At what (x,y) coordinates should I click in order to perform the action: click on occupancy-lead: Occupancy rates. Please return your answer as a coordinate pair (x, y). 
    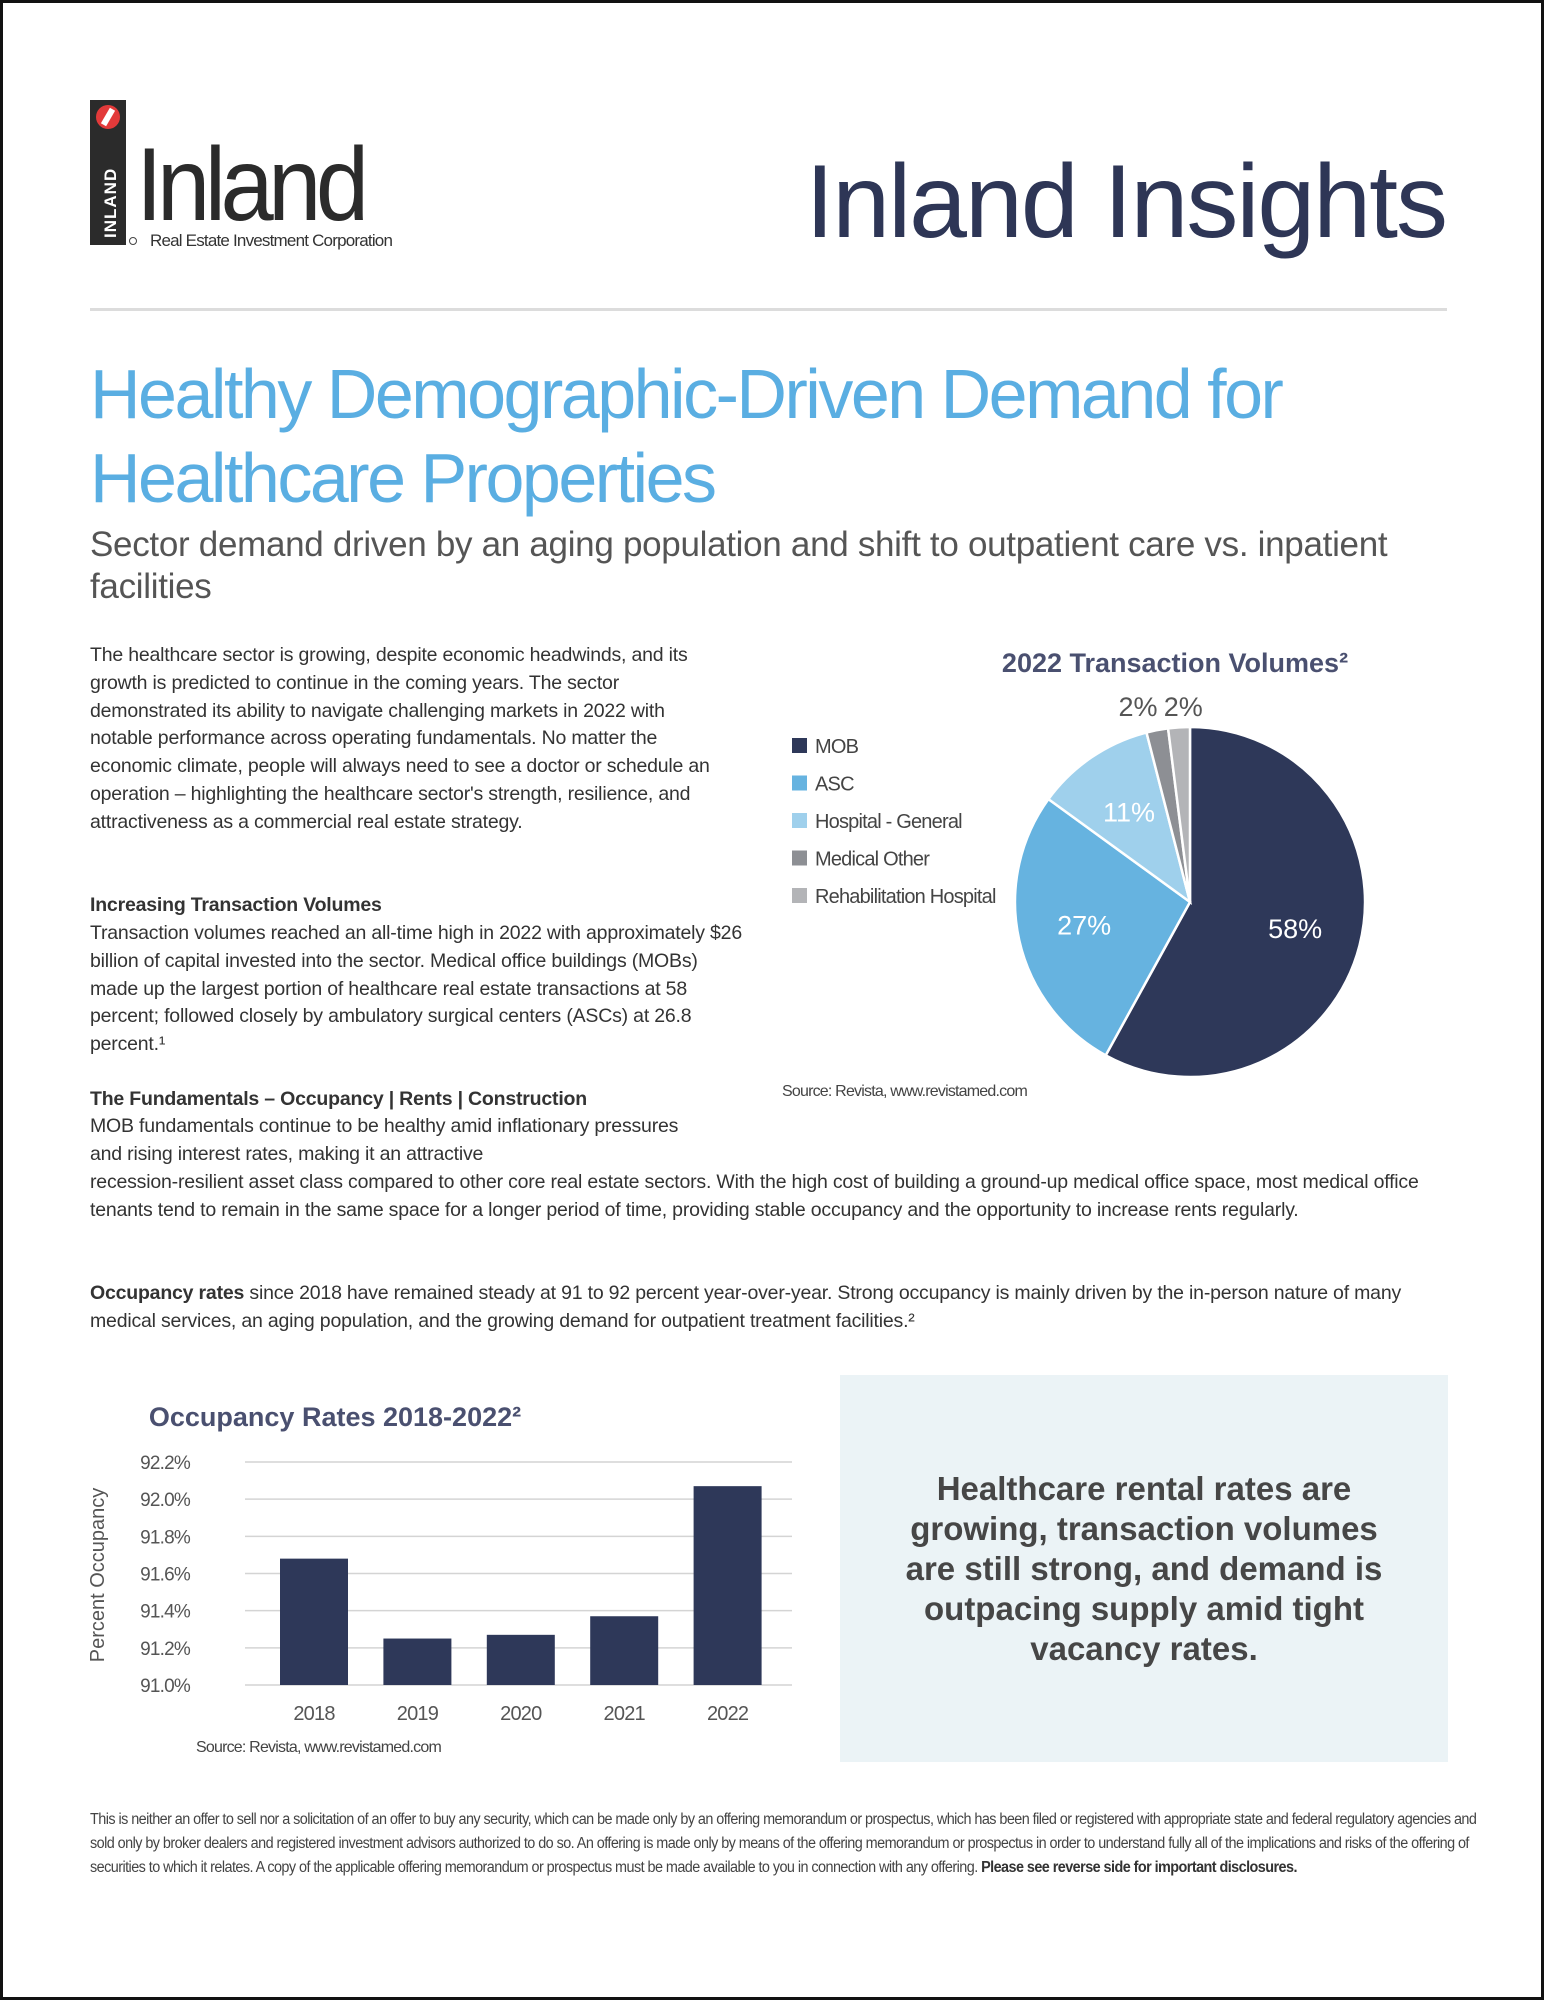
    Looking at the image, I should click on (167, 1293).